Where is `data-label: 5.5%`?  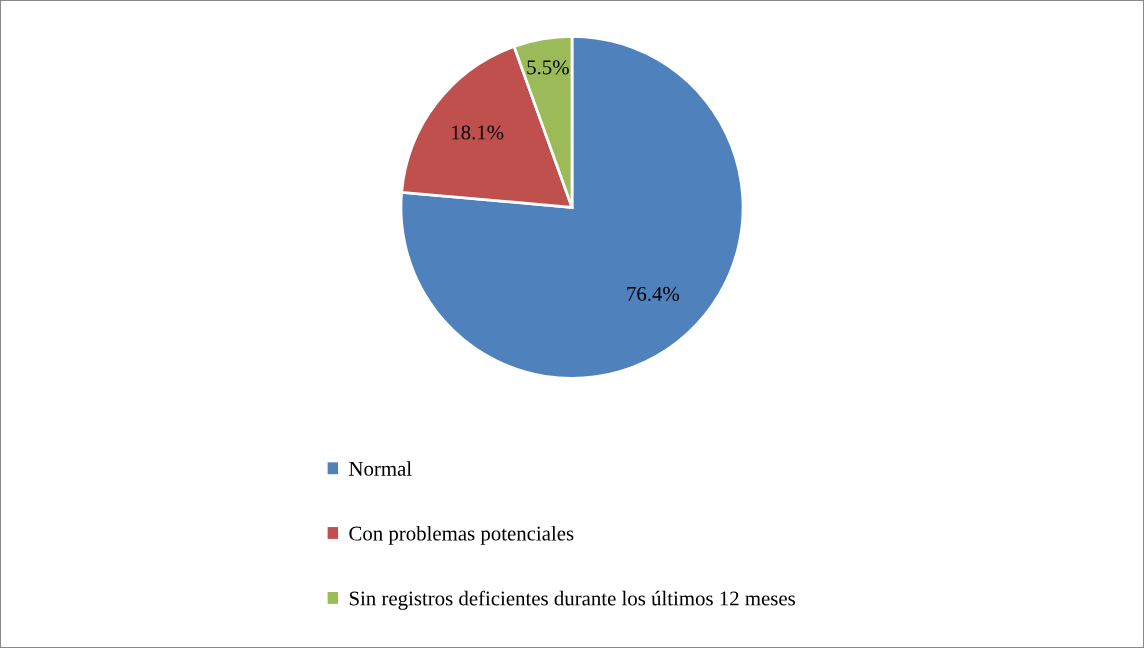 data-label: 5.5% is located at coordinates (548, 67).